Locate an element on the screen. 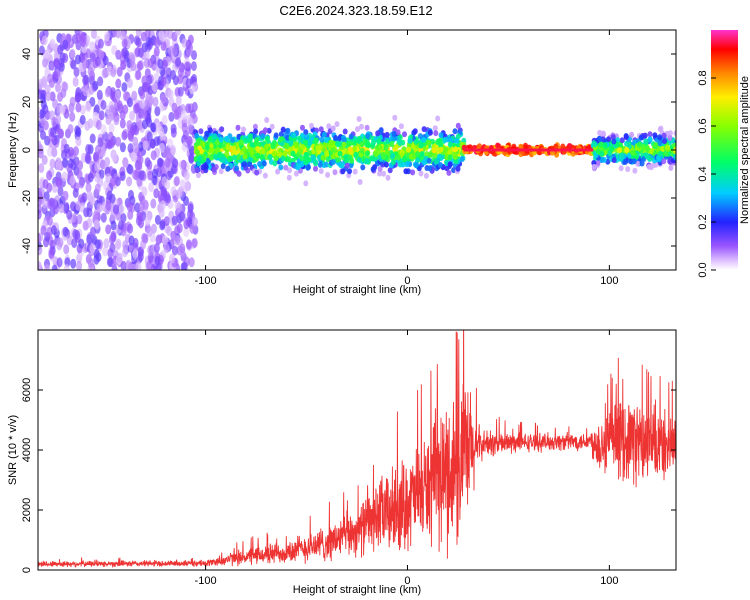  snr-x-tick-label: 100 is located at coordinates (609, 581).